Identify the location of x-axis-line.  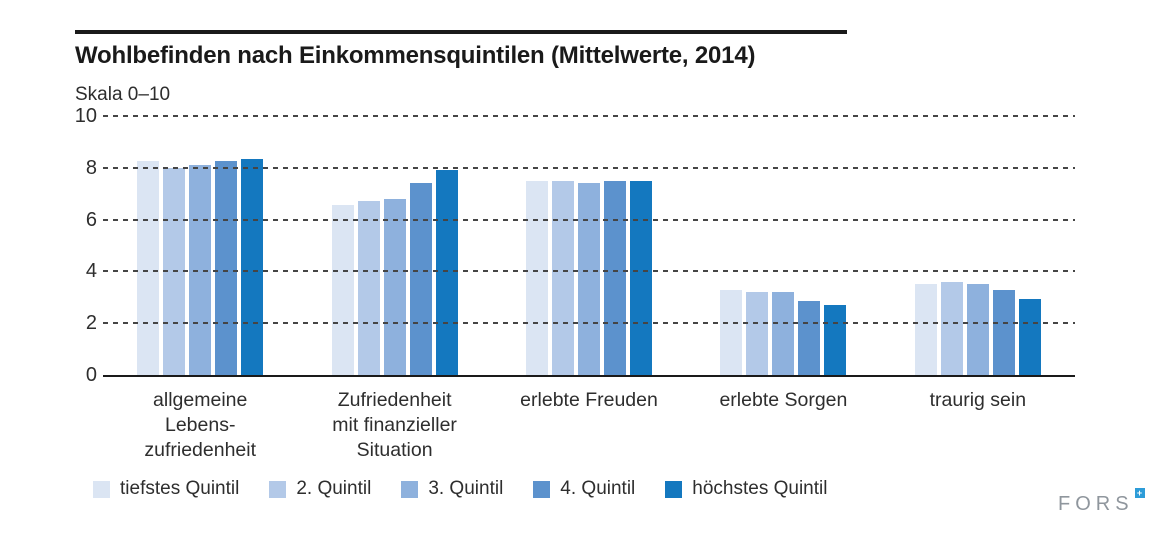
(589, 376).